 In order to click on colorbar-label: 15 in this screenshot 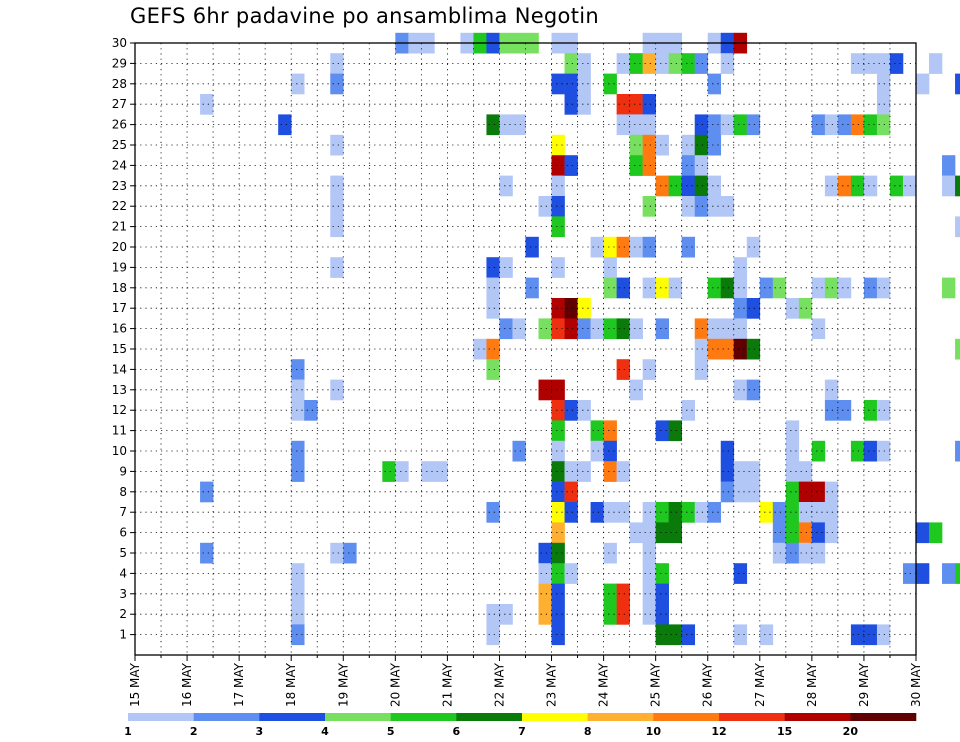, I will do `click(784, 731)`.